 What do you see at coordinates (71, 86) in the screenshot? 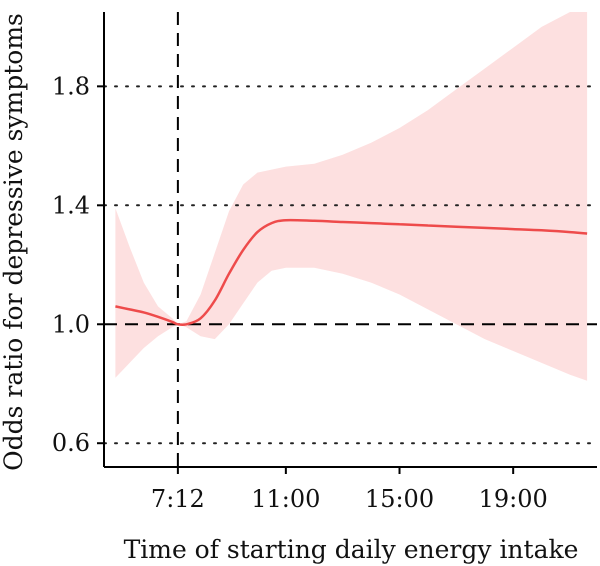
I see `y-tick-label-3: 1.8` at bounding box center [71, 86].